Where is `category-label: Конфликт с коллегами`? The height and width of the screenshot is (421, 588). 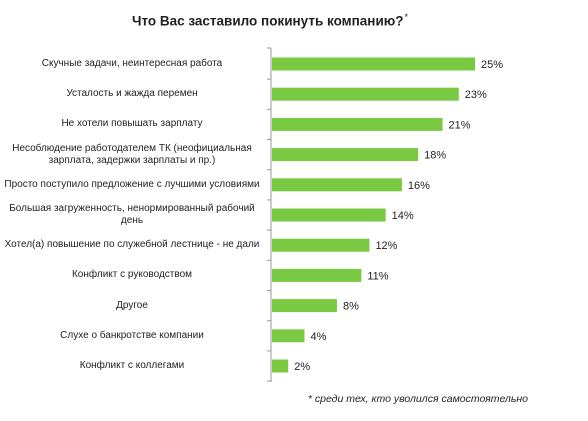 category-label: Конфликт с коллегами is located at coordinates (132, 365).